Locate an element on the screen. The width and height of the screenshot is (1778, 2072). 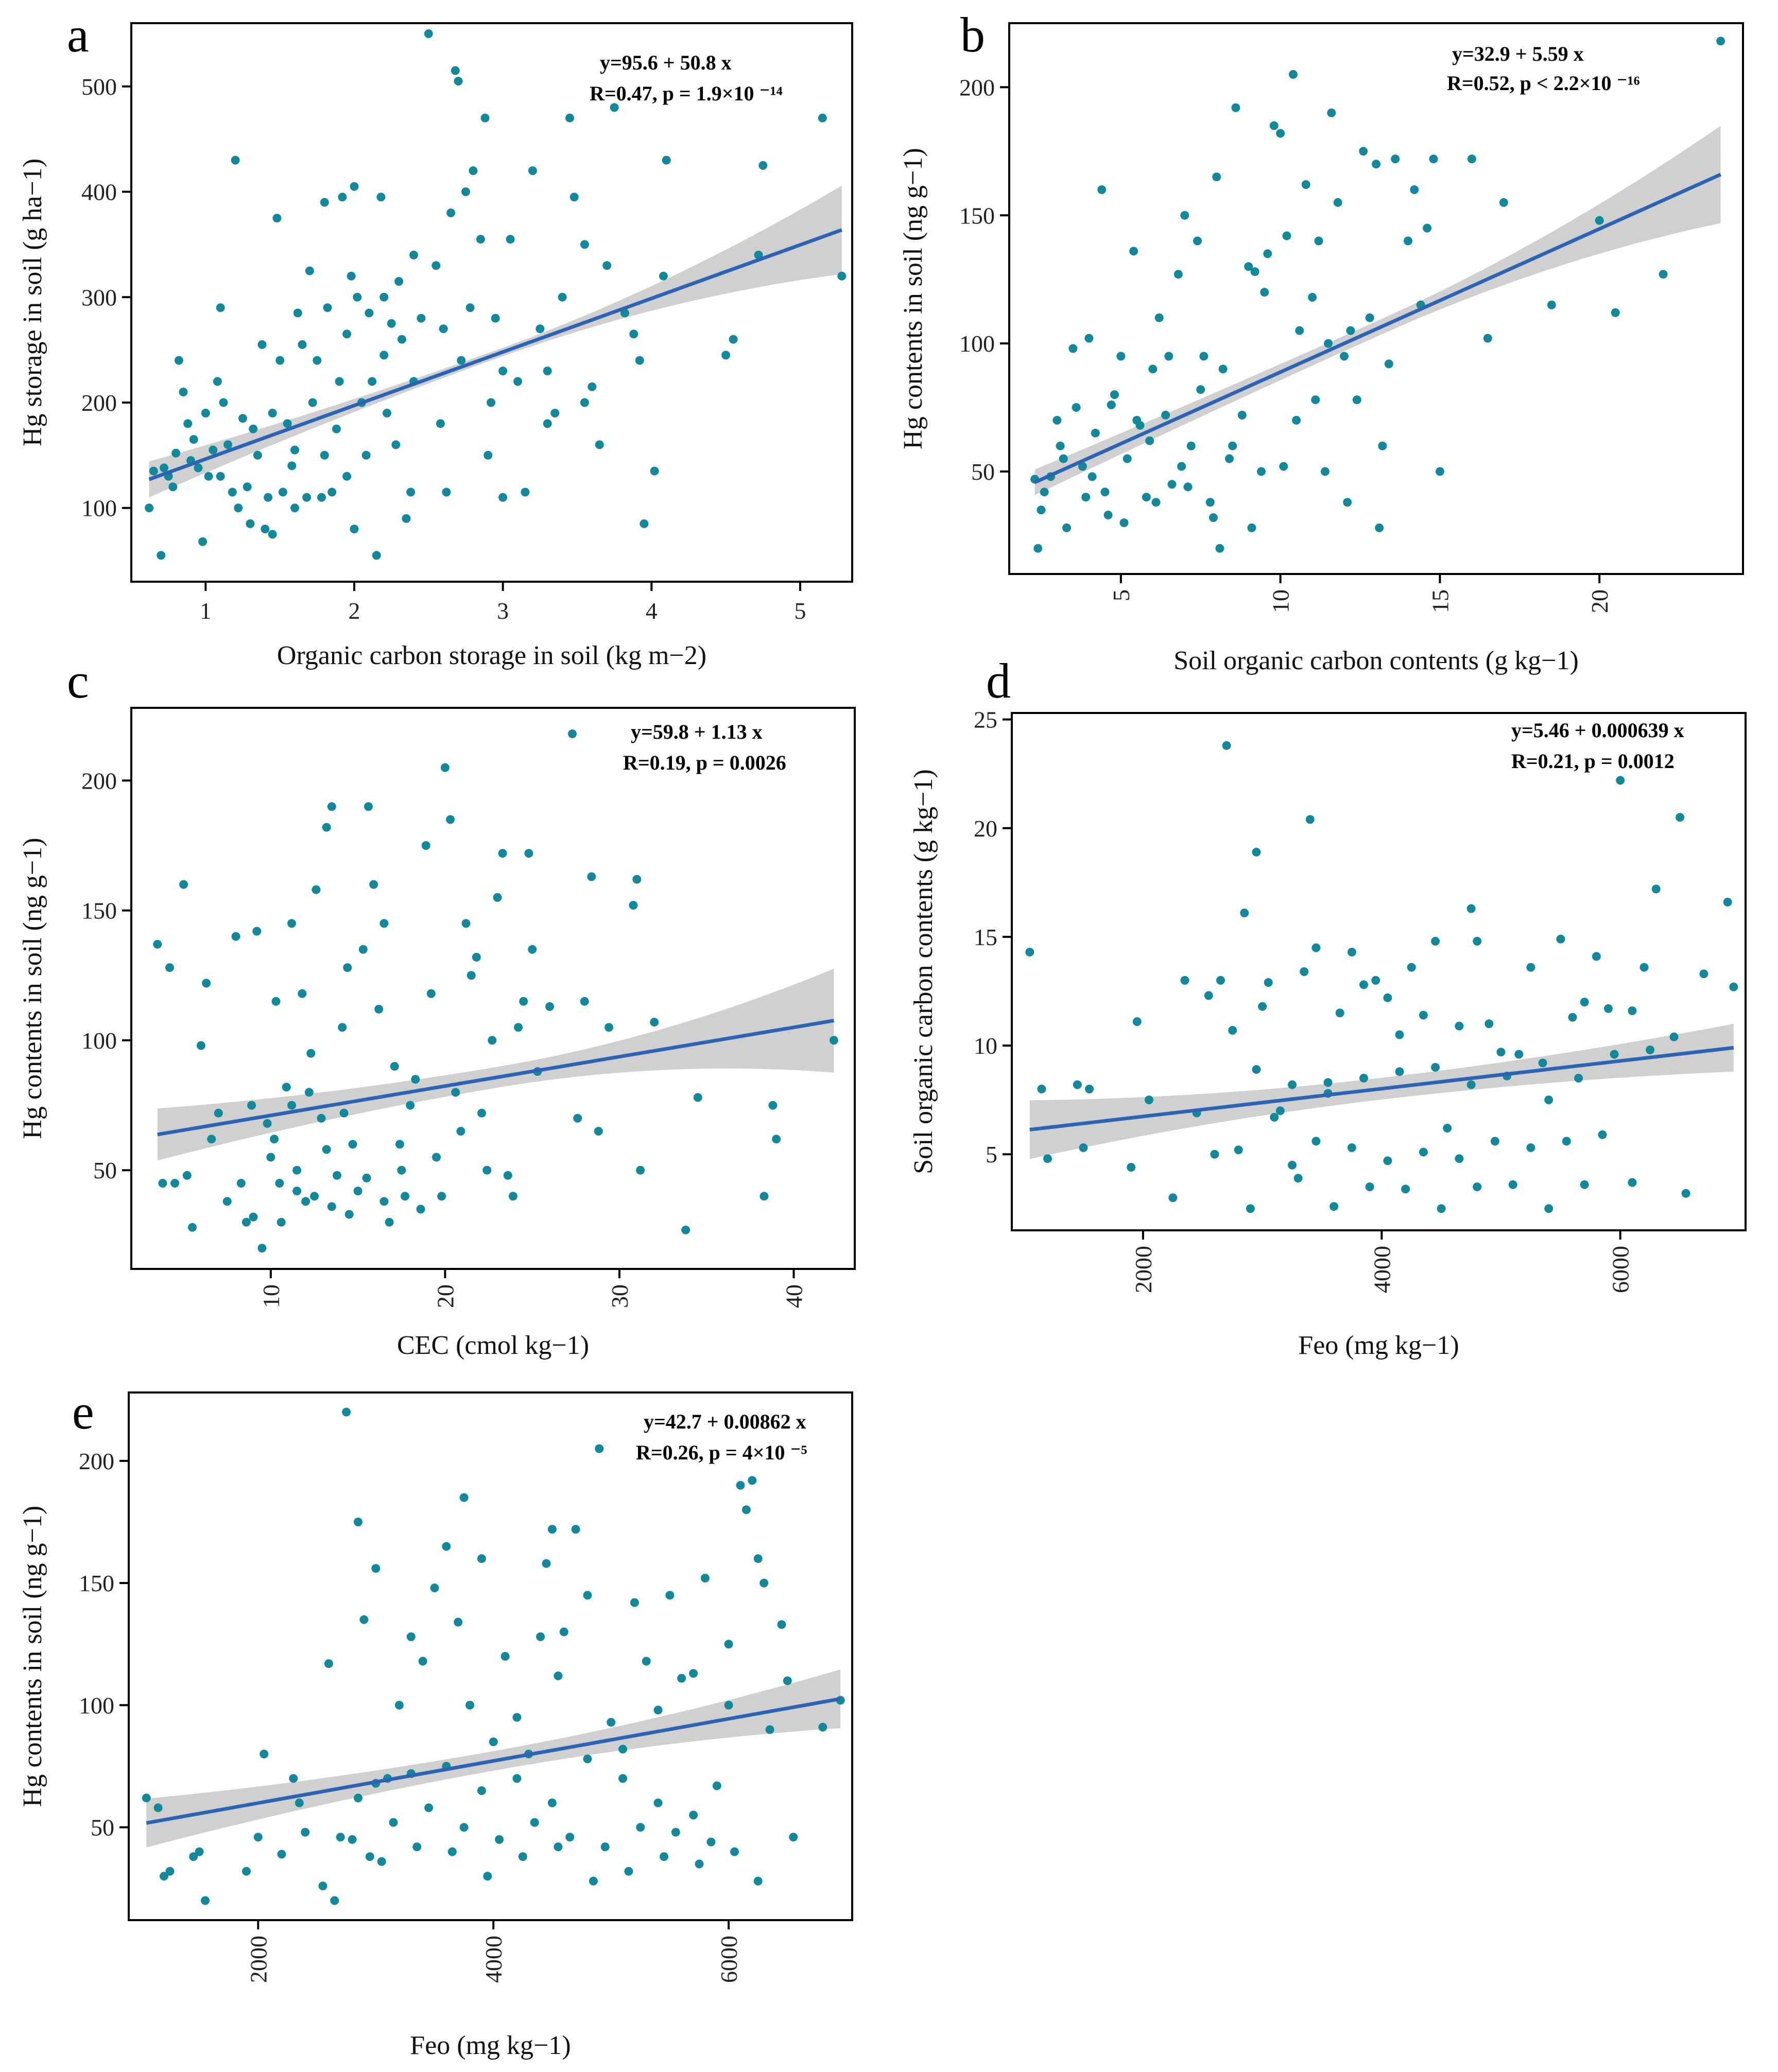
panel-a-y-tick-label: 200 is located at coordinates (99, 403).